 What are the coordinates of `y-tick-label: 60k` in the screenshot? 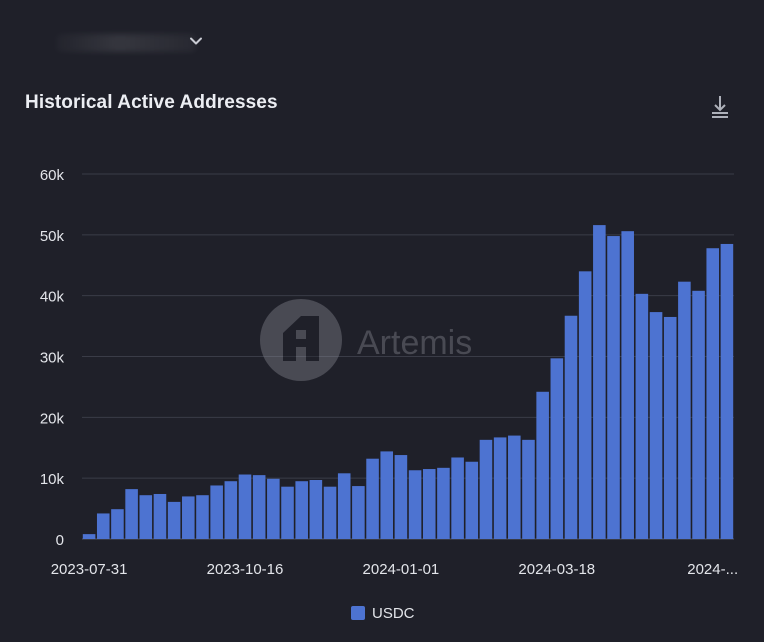 It's located at (52, 175).